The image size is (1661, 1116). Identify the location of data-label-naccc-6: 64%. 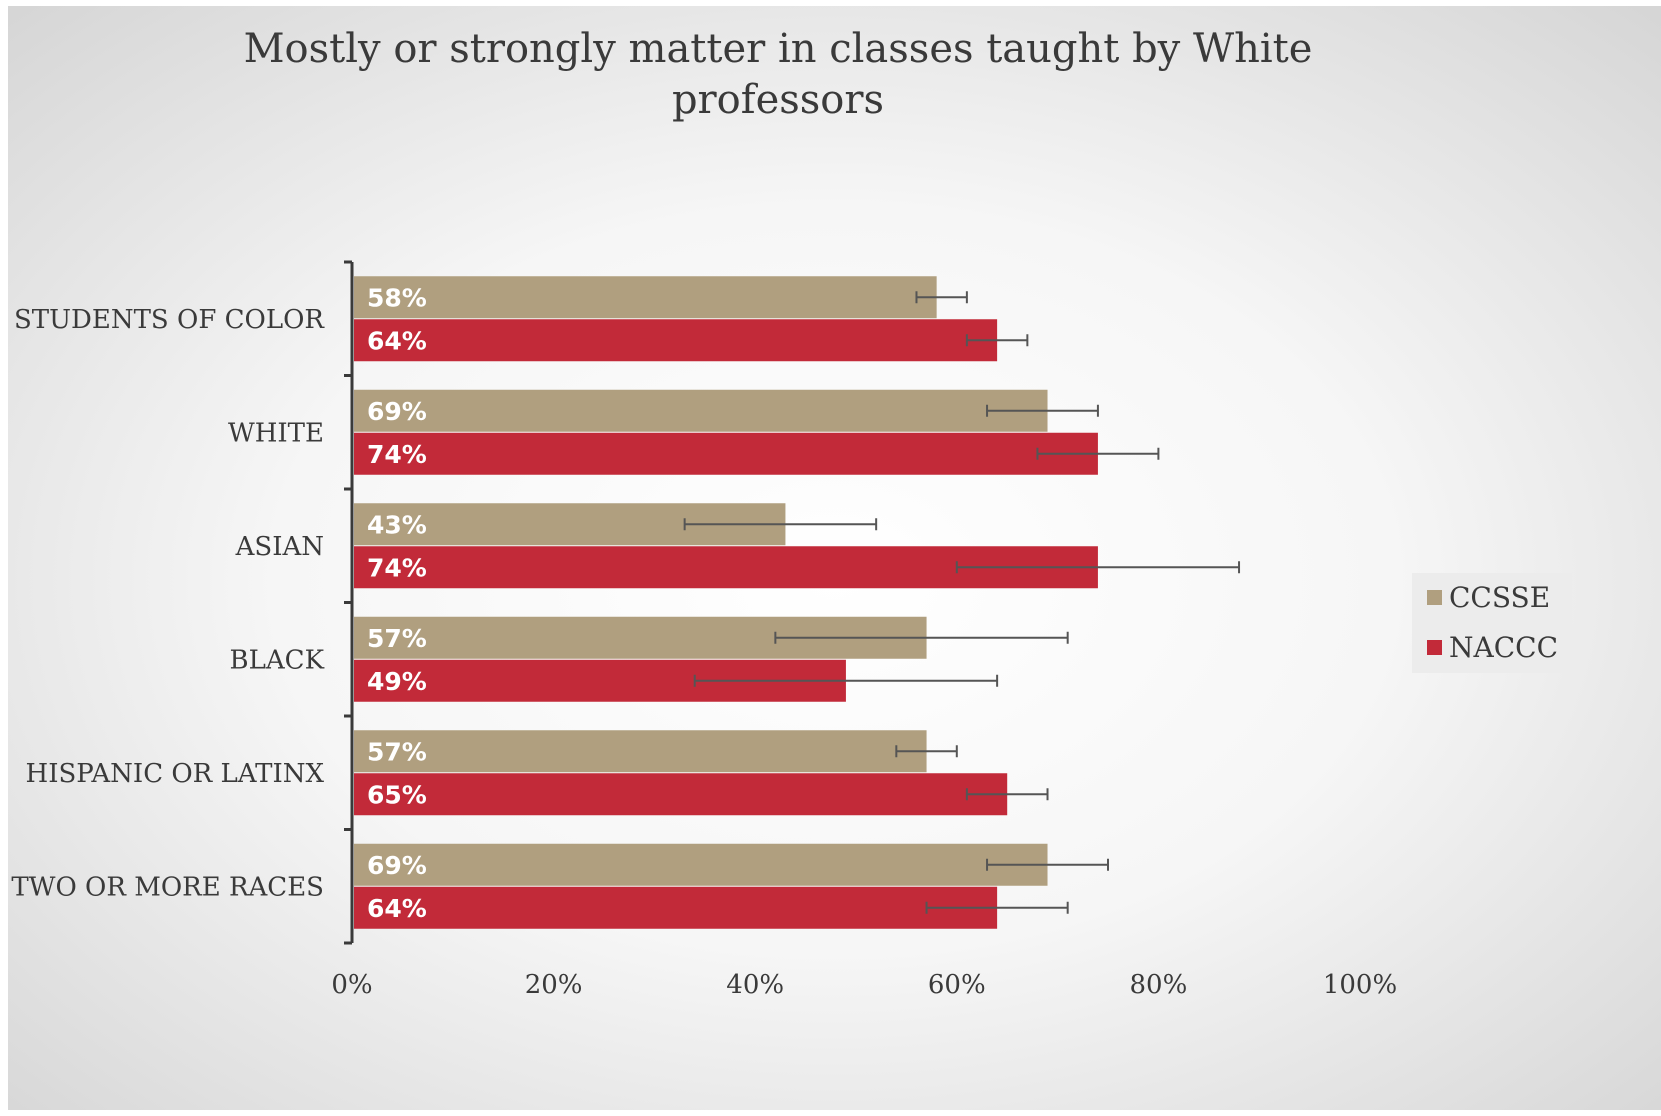
(397, 908).